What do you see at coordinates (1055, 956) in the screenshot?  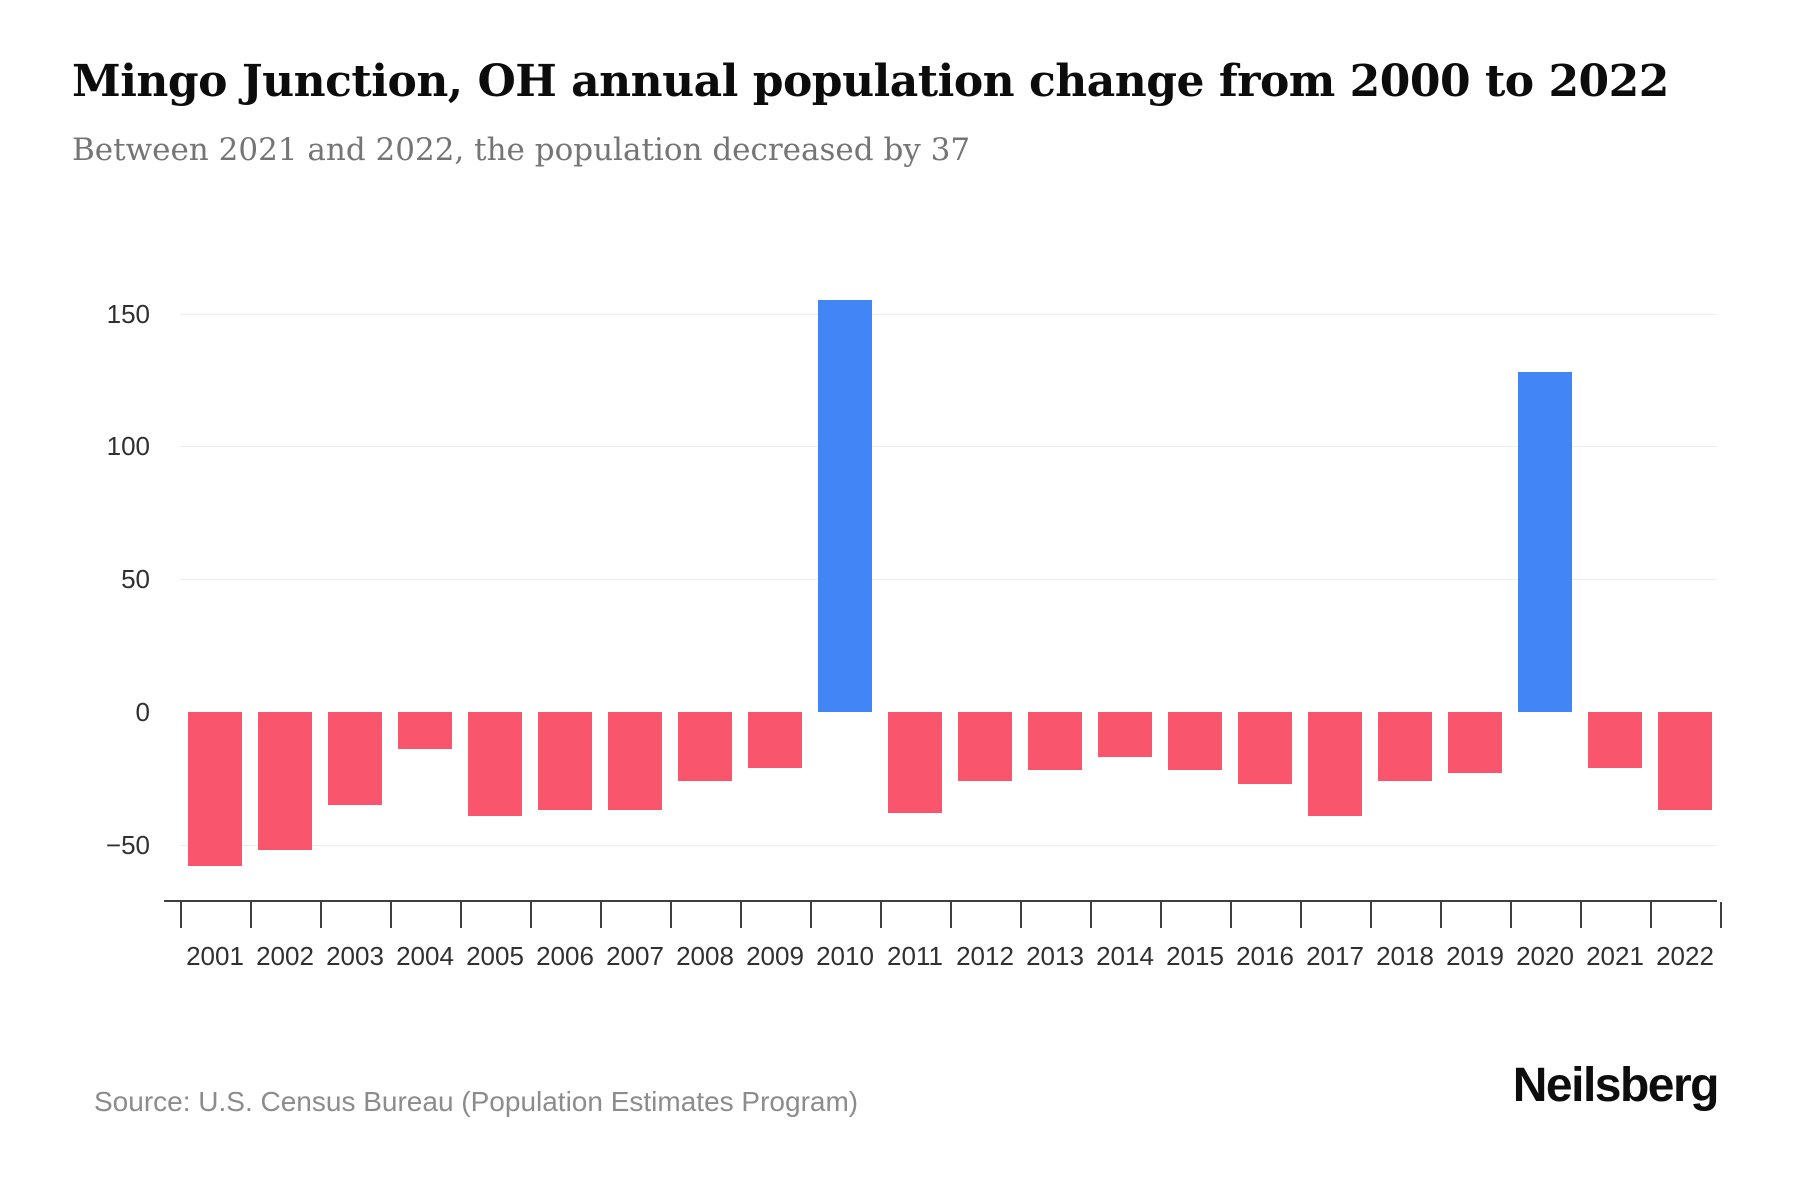 I see `x-axis-label-2013: 2013` at bounding box center [1055, 956].